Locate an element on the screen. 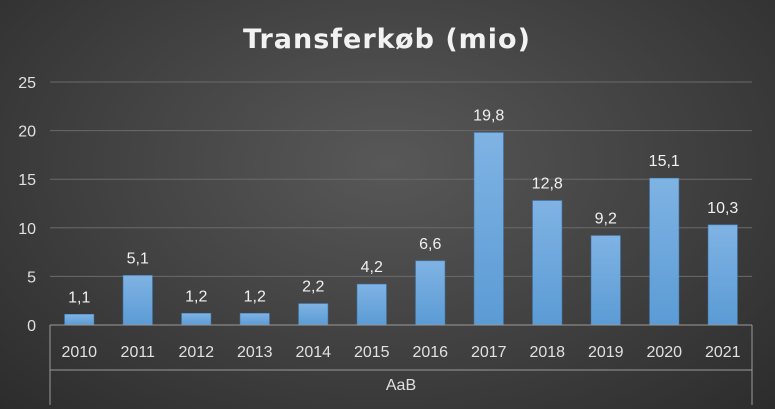 The width and height of the screenshot is (775, 409). x-group-label: AaB is located at coordinates (401, 385).